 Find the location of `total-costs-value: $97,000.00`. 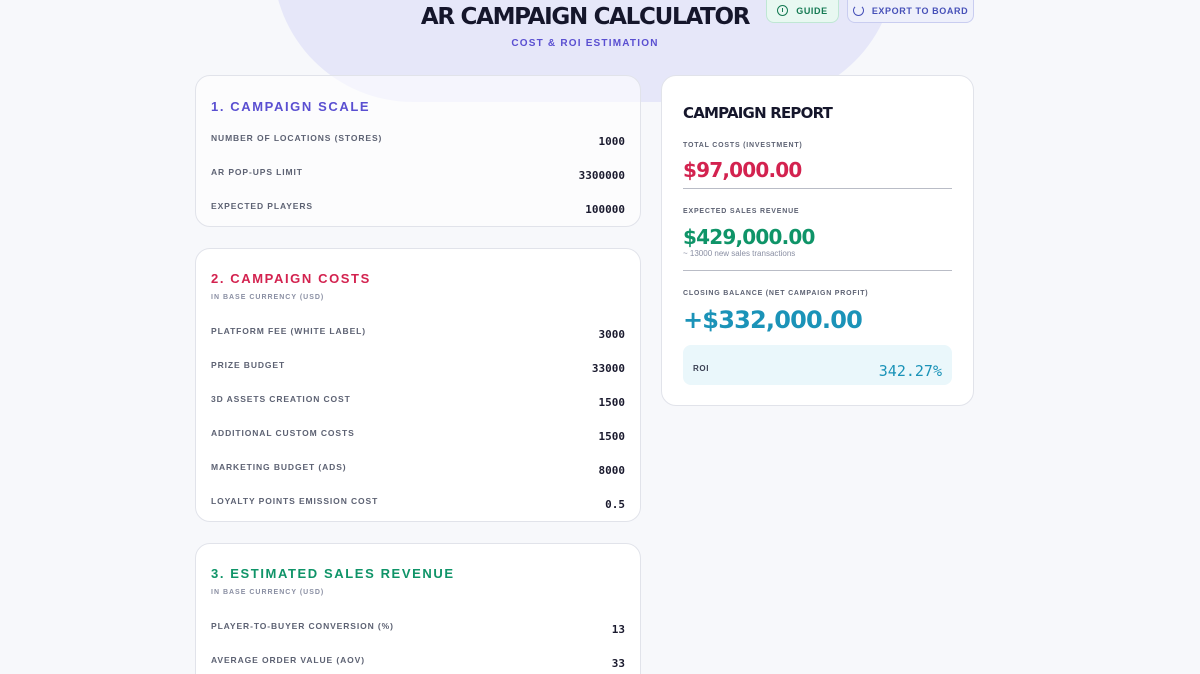

total-costs-value: $97,000.00 is located at coordinates (742, 170).